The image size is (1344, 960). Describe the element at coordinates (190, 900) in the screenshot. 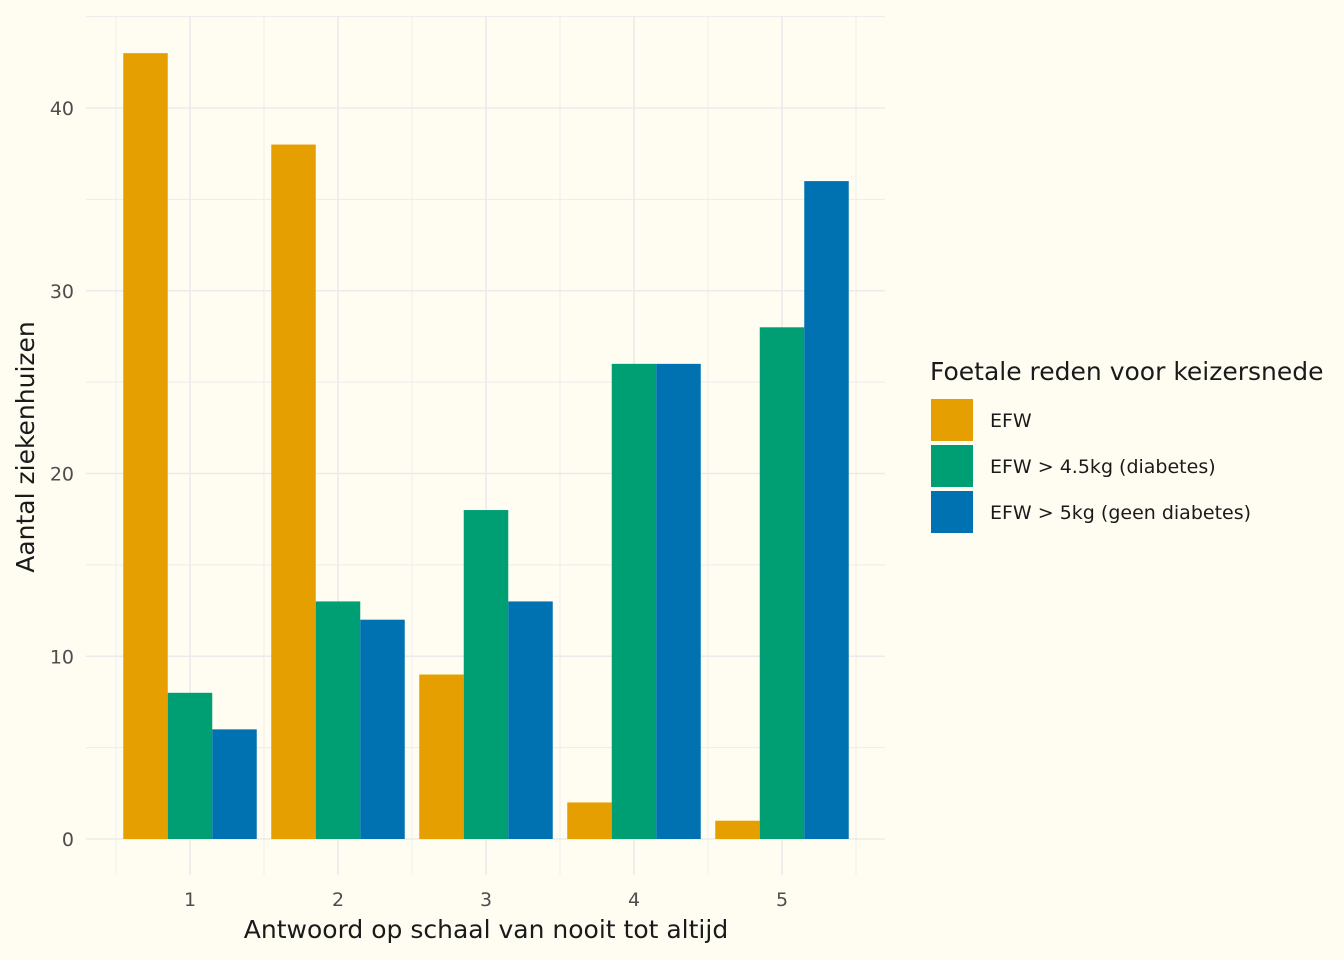

I see `x-tick-label: 1` at that location.